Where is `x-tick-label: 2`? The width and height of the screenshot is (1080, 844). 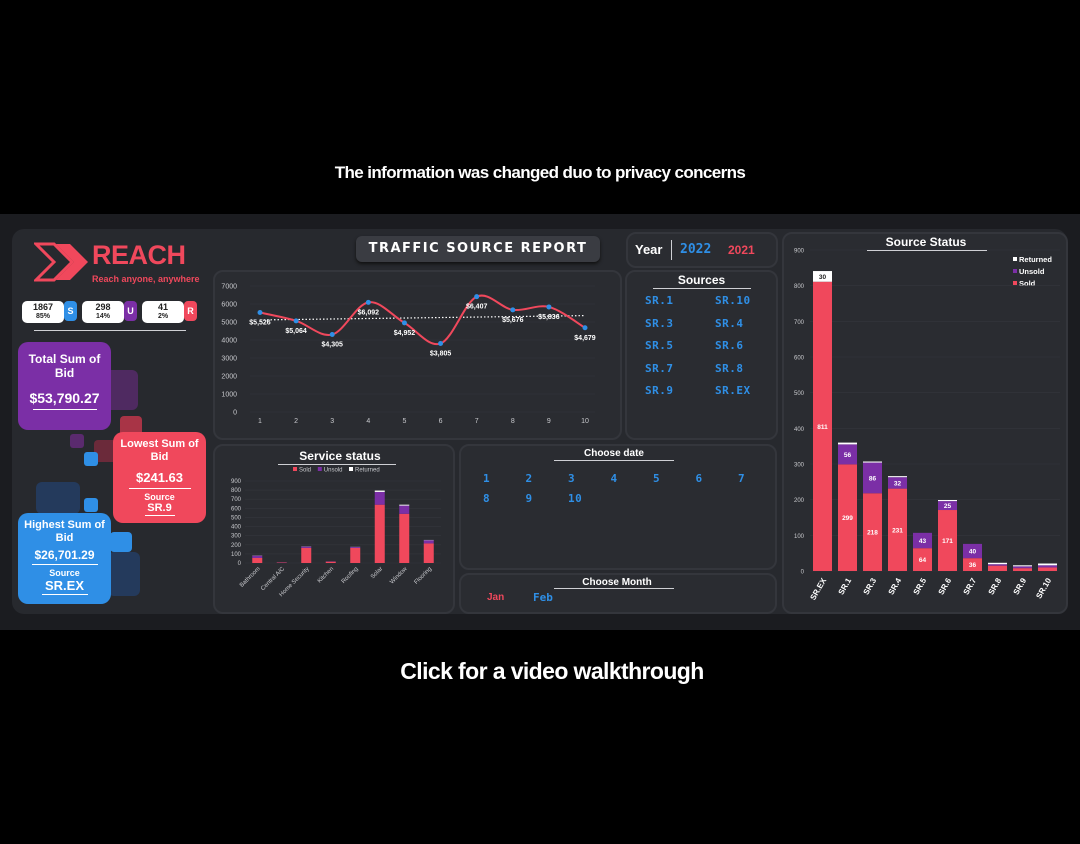 x-tick-label: 2 is located at coordinates (296, 421).